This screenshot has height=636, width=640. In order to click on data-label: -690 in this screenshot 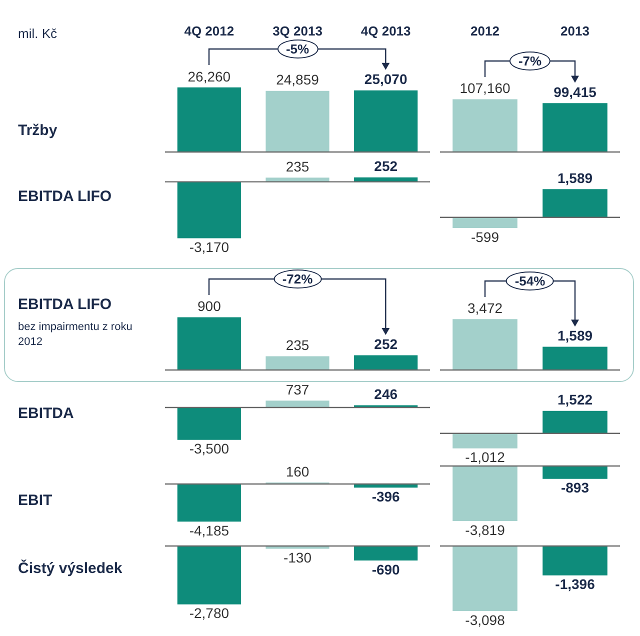, I will do `click(386, 569)`.